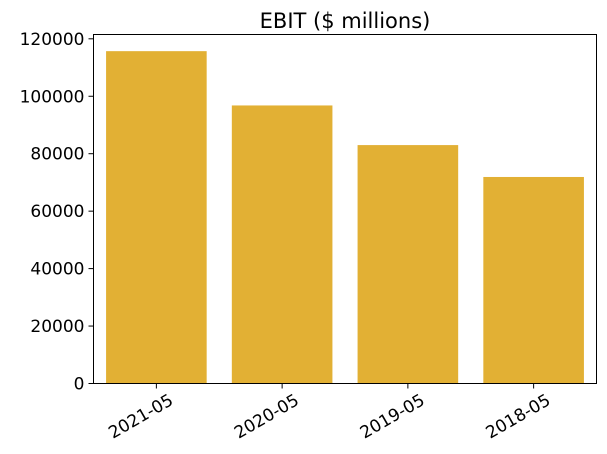 The width and height of the screenshot is (607, 454). Describe the element at coordinates (345, 21) in the screenshot. I see `chart-title: EBIT ($ millions)` at that location.